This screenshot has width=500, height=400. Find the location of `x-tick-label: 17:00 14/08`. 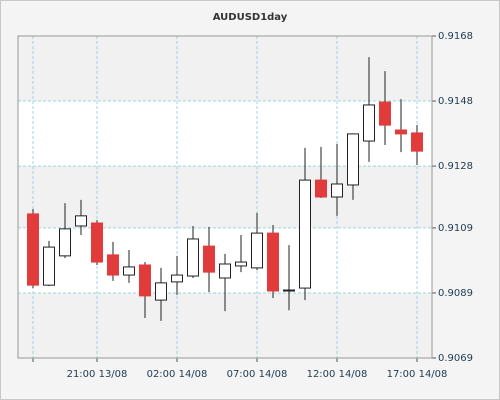

x-tick-label: 17:00 14/08 is located at coordinates (417, 374).